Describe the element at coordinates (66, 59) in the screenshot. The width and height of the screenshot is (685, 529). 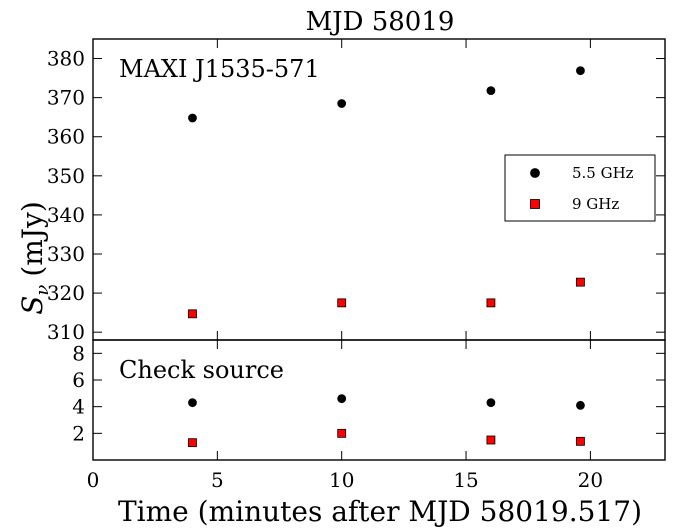
I see `y-tick-label: 380` at that location.